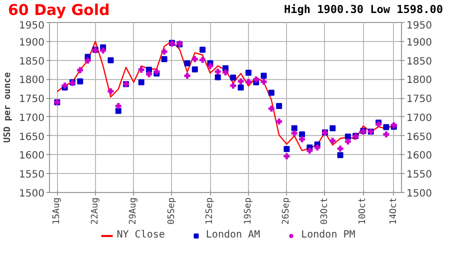 Image resolution: width=450 pixels, height=275 pixels. Describe the element at coordinates (419, 100) in the screenshot. I see `y2-tick-label: 1750` at that location.